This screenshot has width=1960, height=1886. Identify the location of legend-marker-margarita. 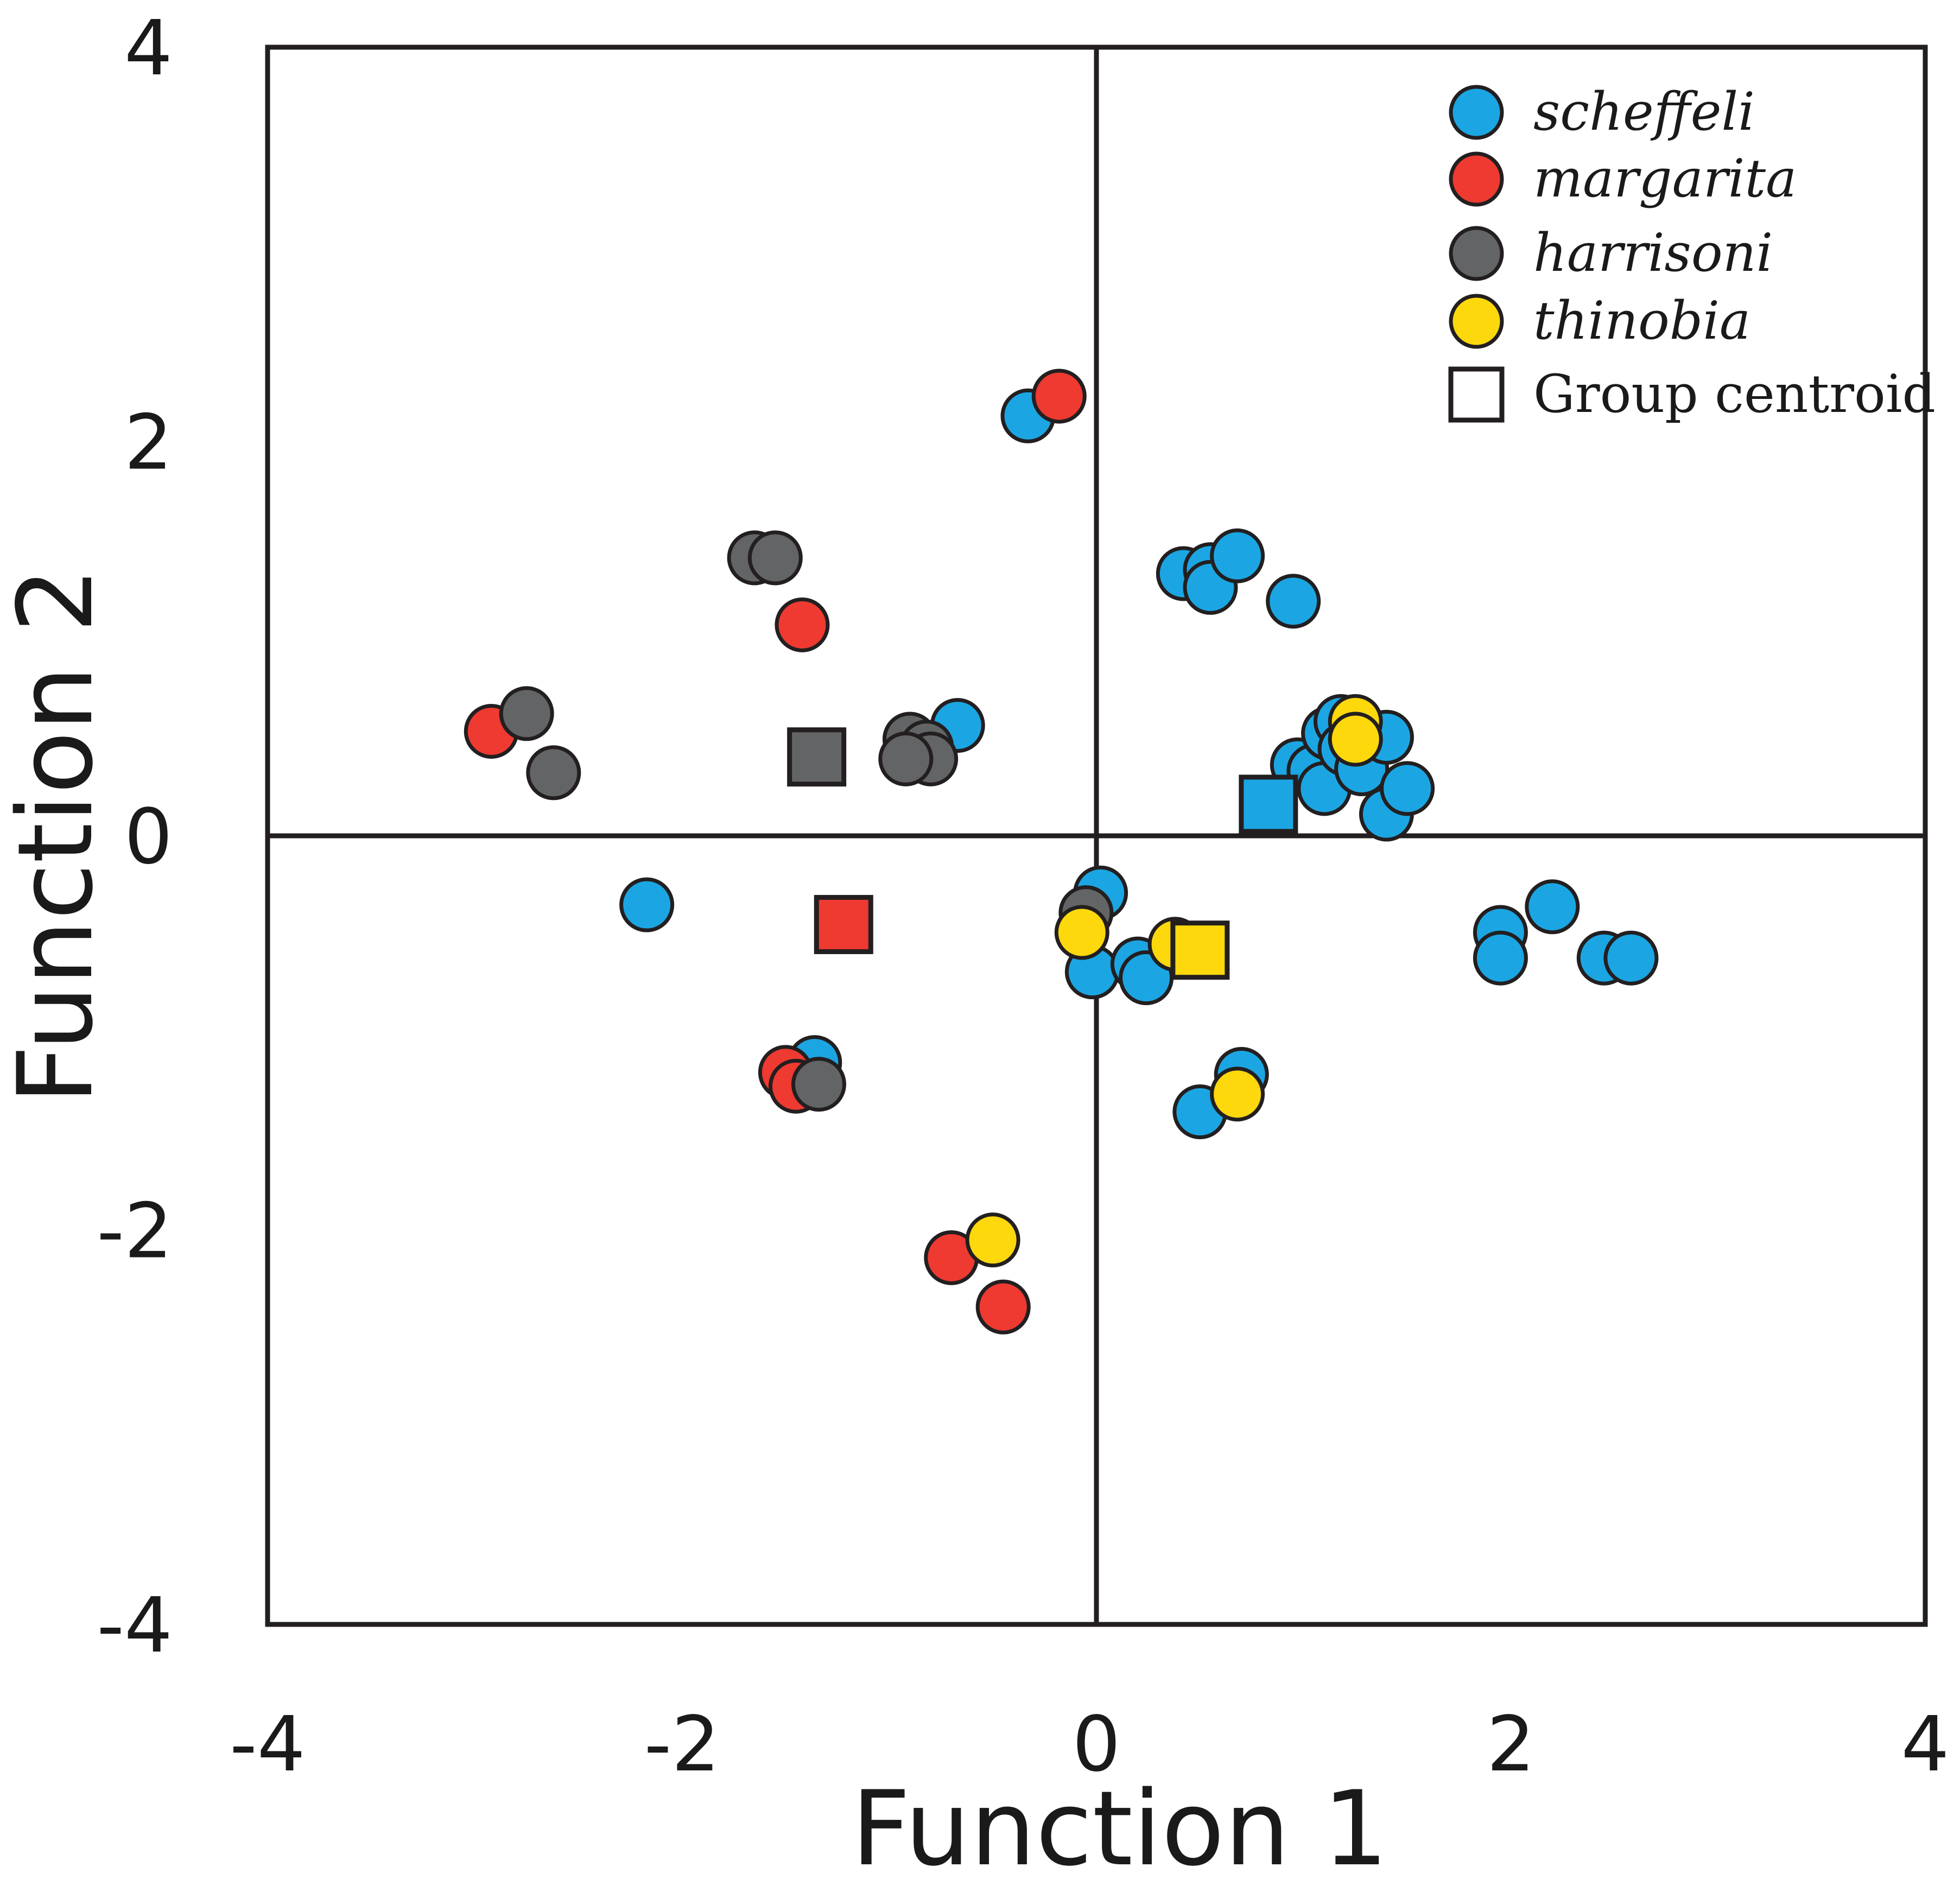
(1477, 179).